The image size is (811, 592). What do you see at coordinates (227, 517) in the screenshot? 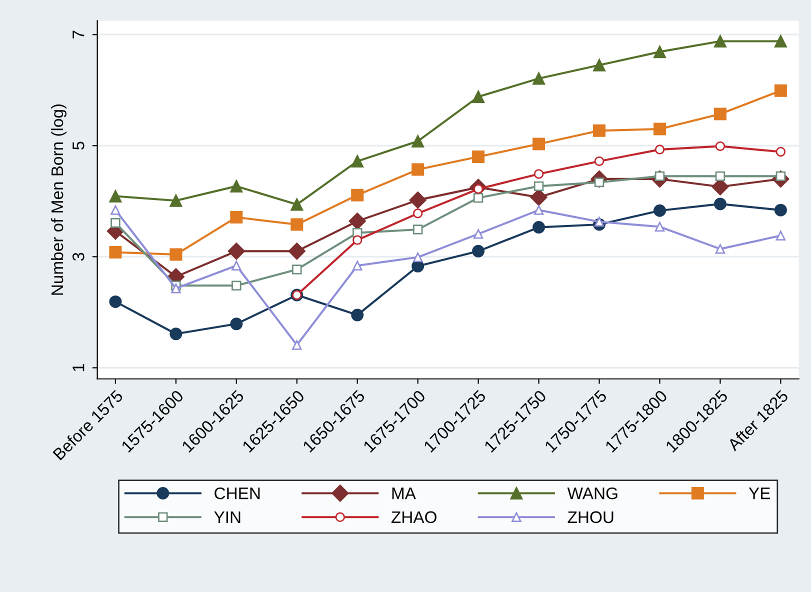
I see `legend-label: YIN` at bounding box center [227, 517].